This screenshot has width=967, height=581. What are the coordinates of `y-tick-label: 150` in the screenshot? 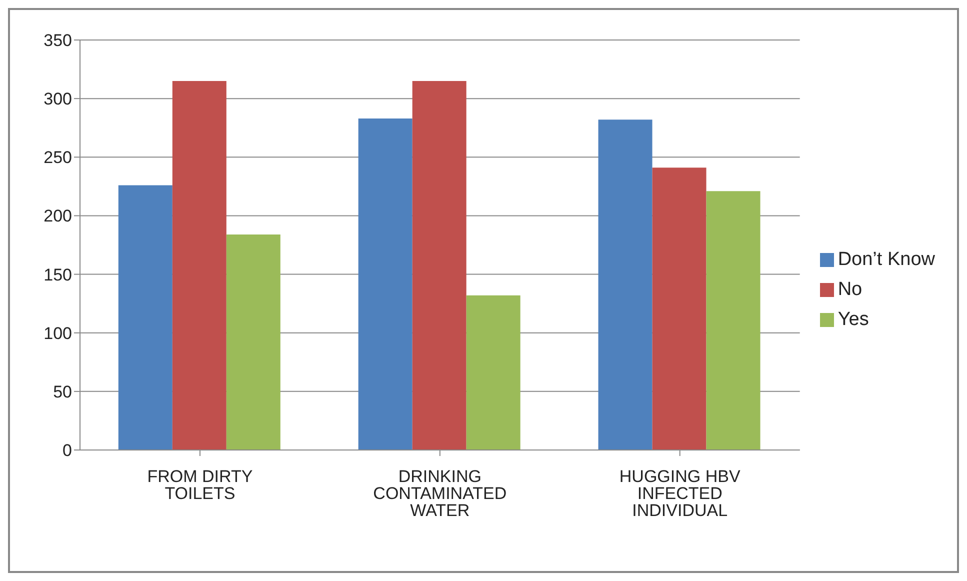 It's located at (58, 274).